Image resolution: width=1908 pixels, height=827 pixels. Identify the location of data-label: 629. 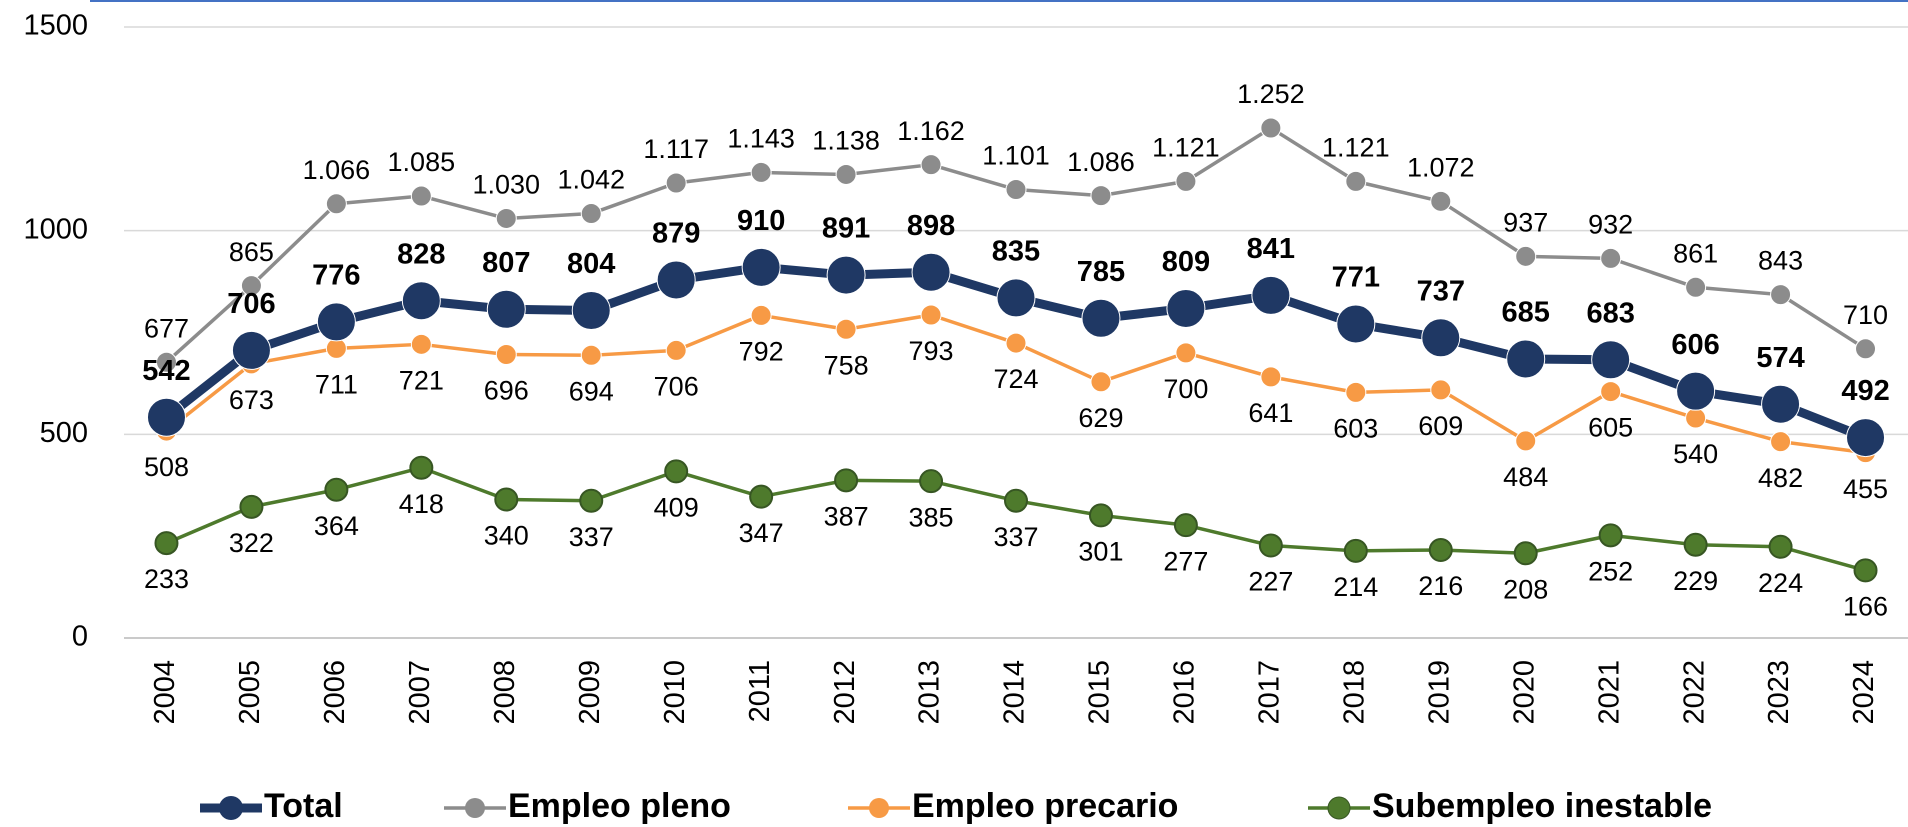
(1100, 418).